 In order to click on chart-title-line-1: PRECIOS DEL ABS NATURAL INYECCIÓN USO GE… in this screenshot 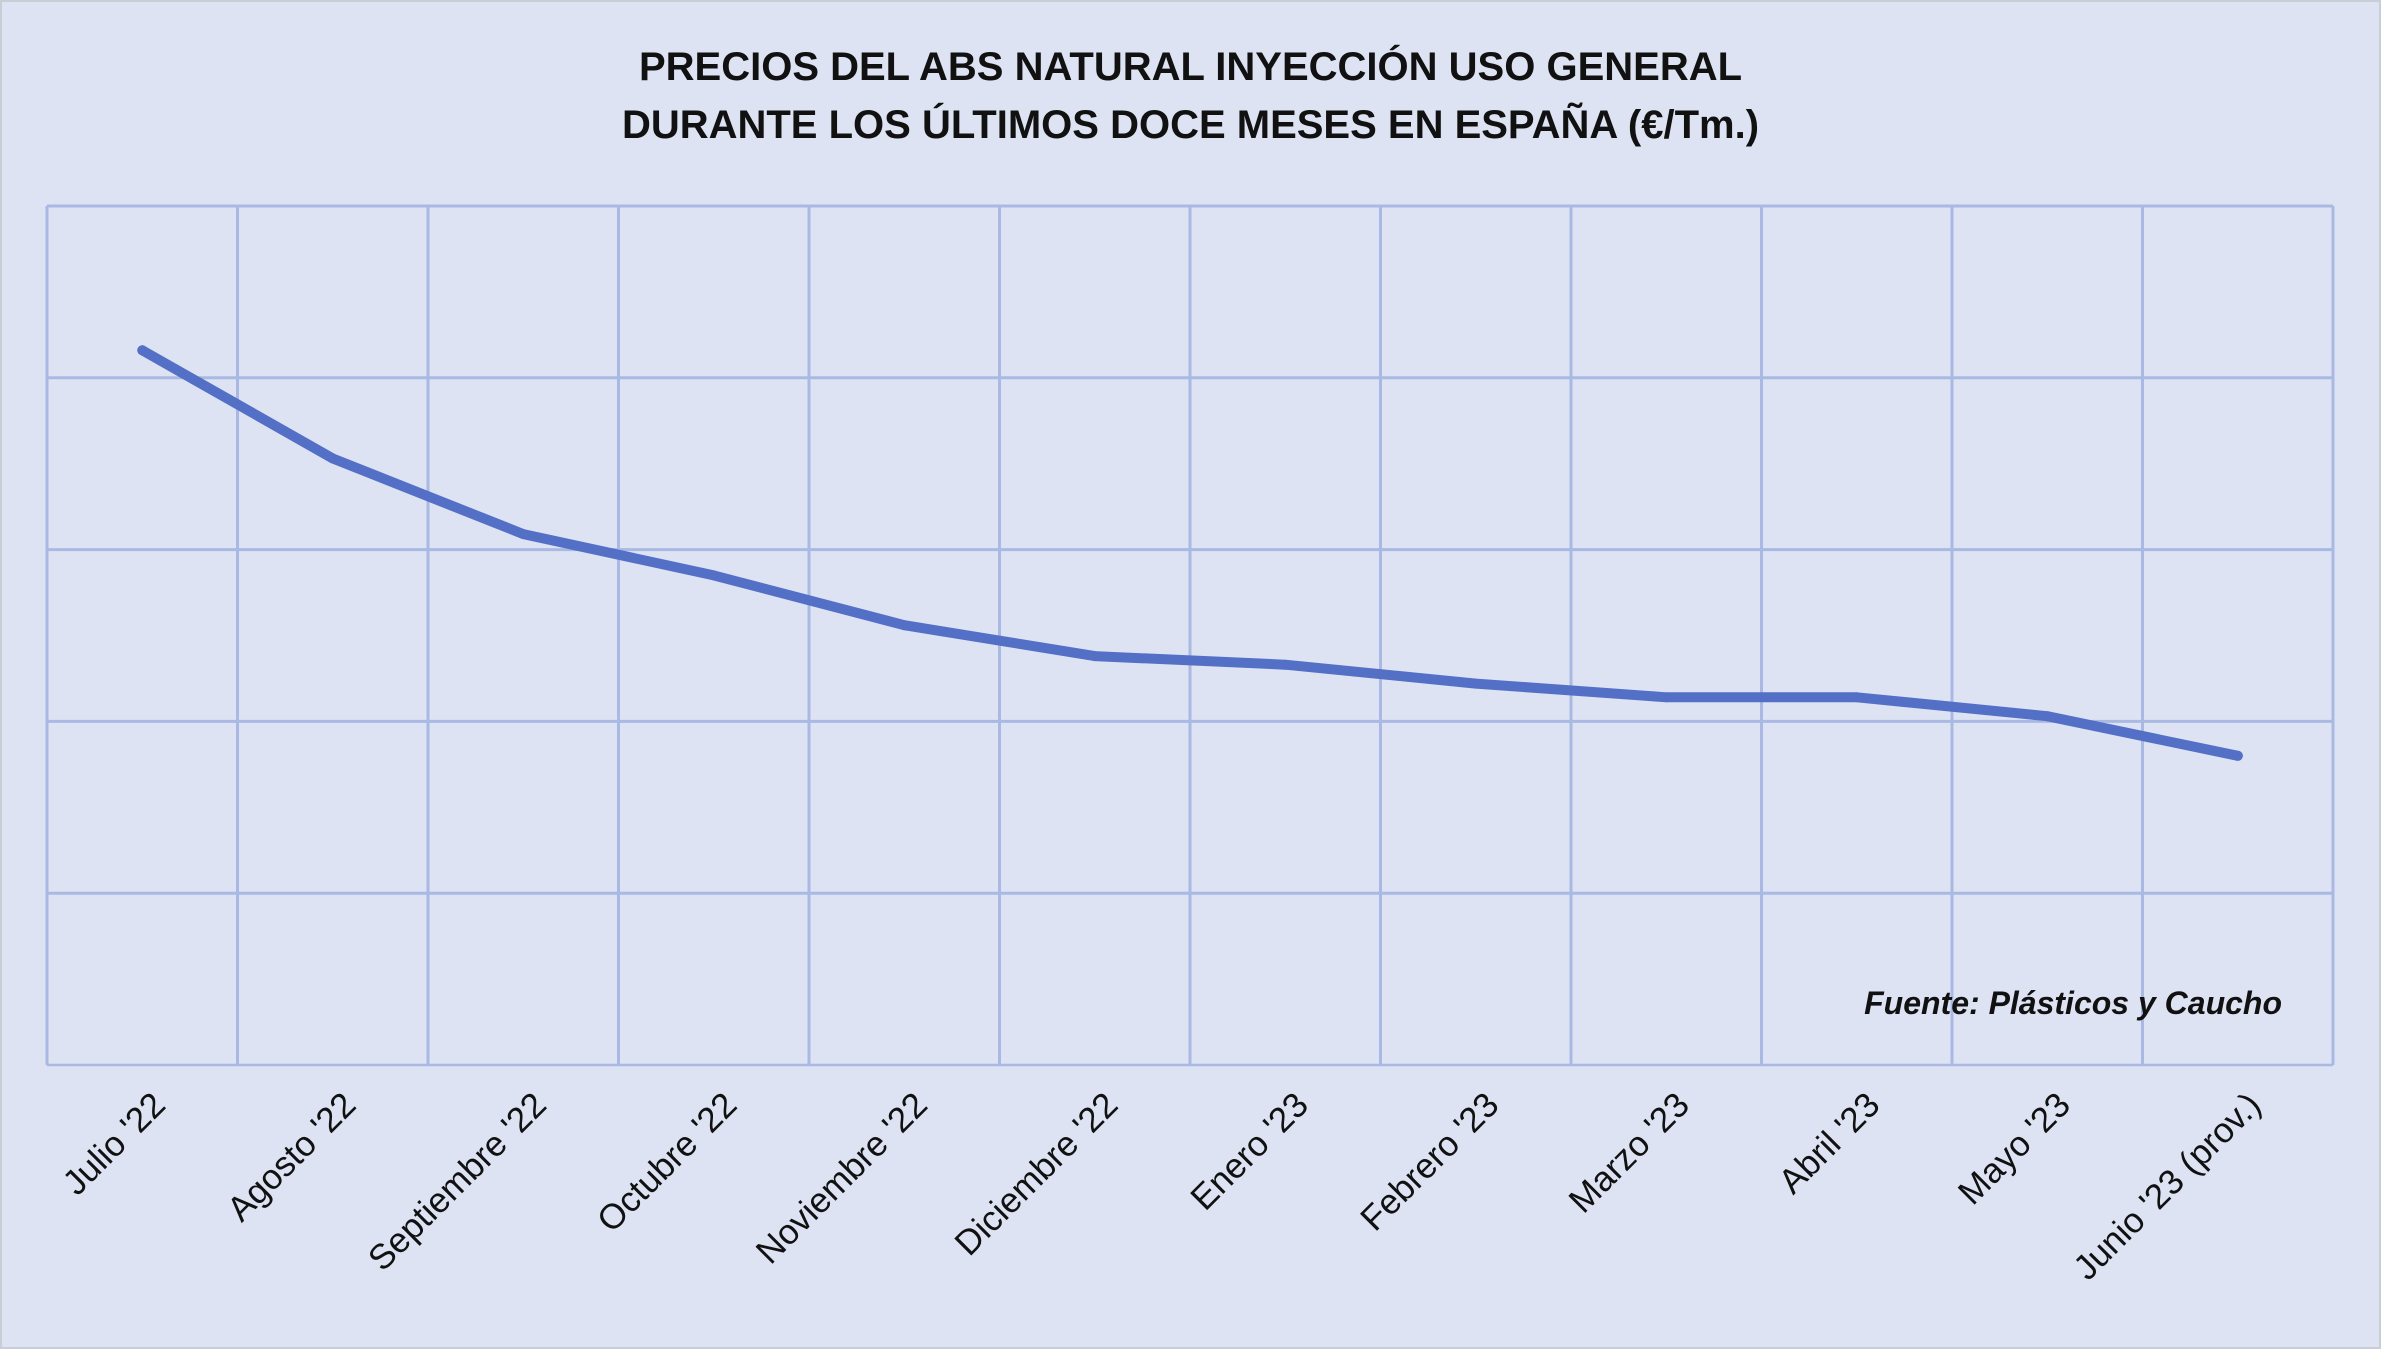, I will do `click(1190, 67)`.